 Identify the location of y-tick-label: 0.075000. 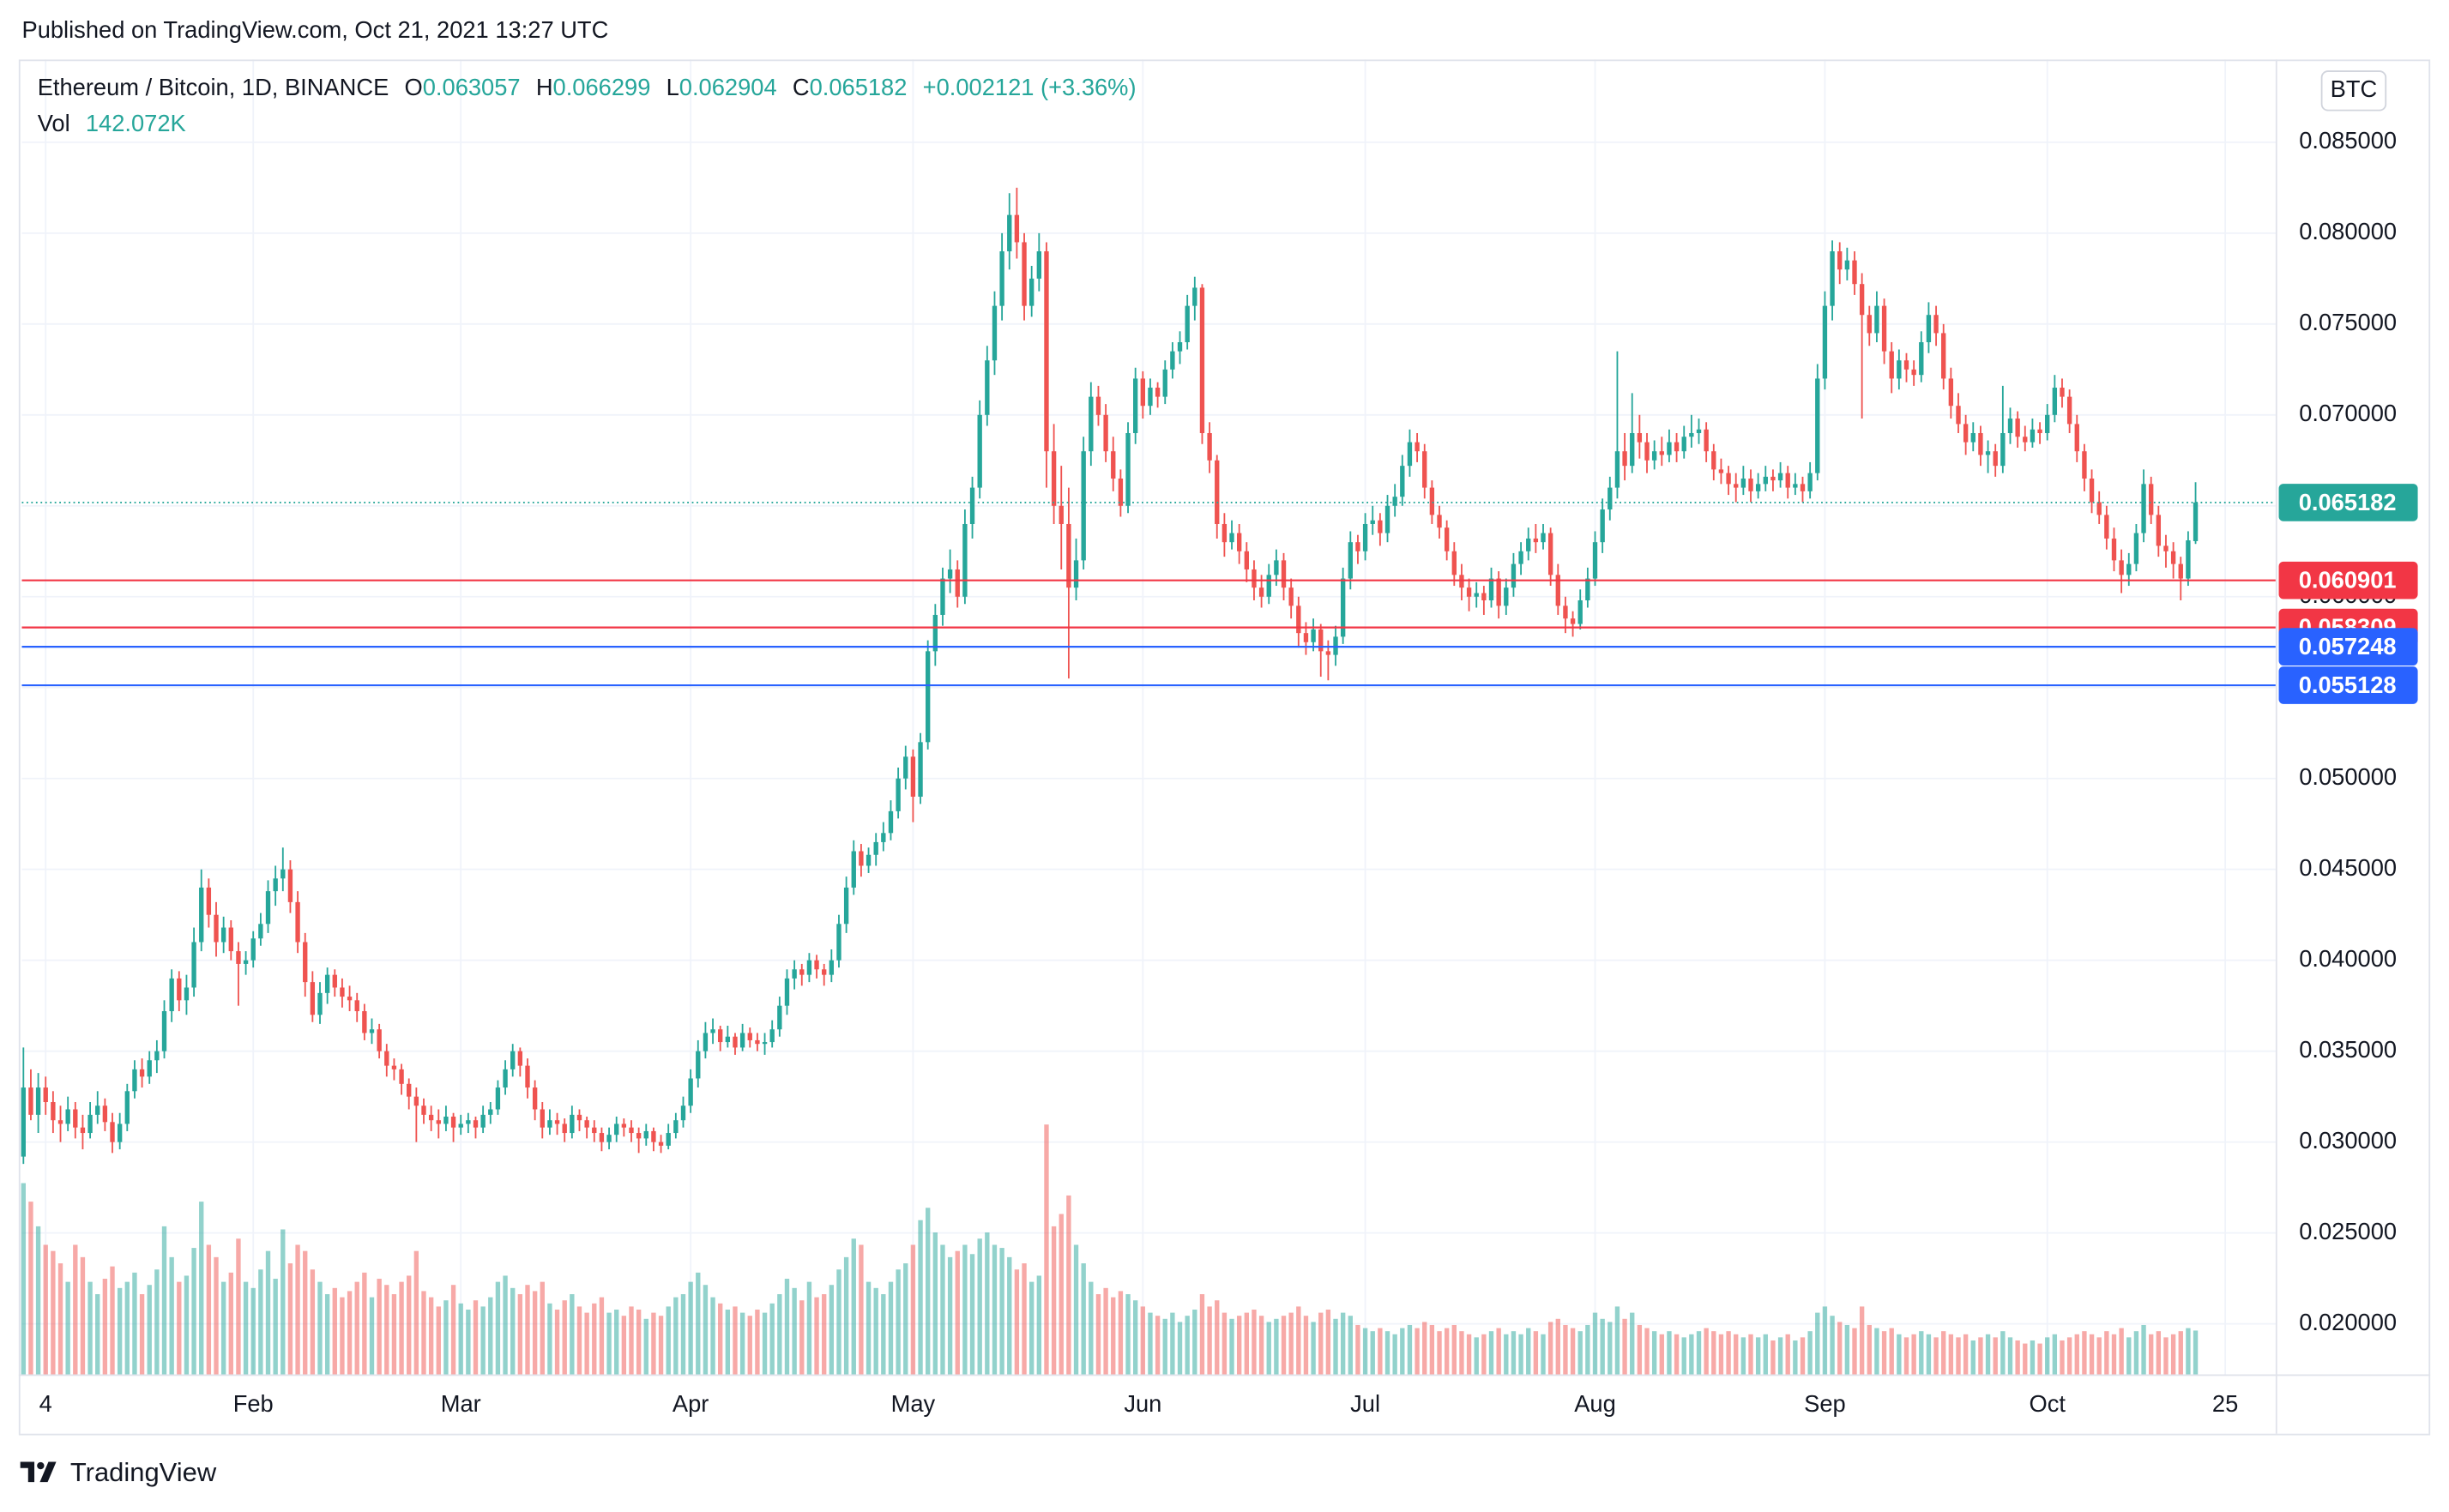
(2348, 322).